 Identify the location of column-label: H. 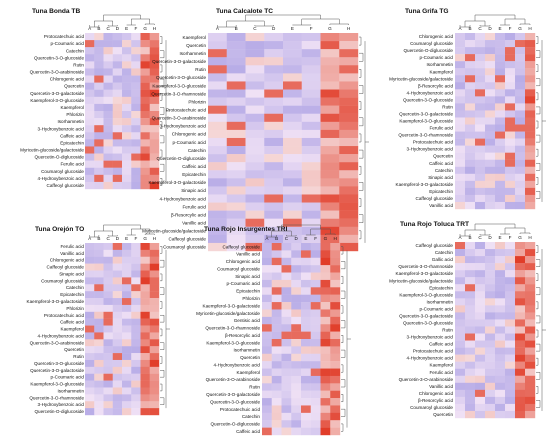
(154, 238).